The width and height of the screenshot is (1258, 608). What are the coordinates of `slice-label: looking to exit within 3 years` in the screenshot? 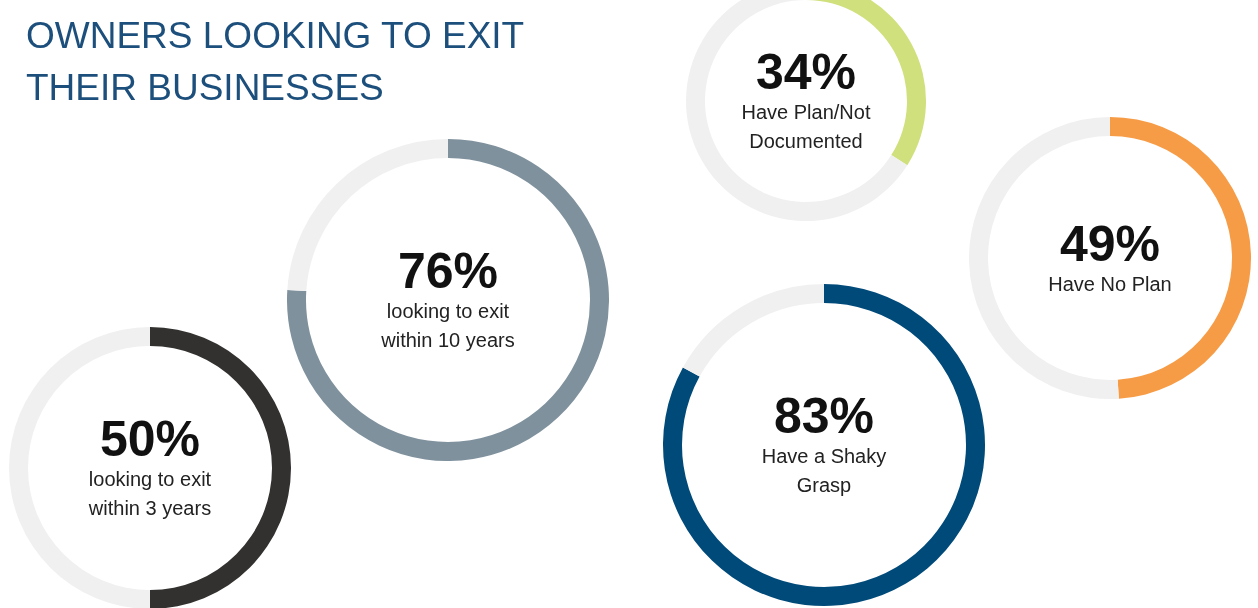 It's located at (150, 493).